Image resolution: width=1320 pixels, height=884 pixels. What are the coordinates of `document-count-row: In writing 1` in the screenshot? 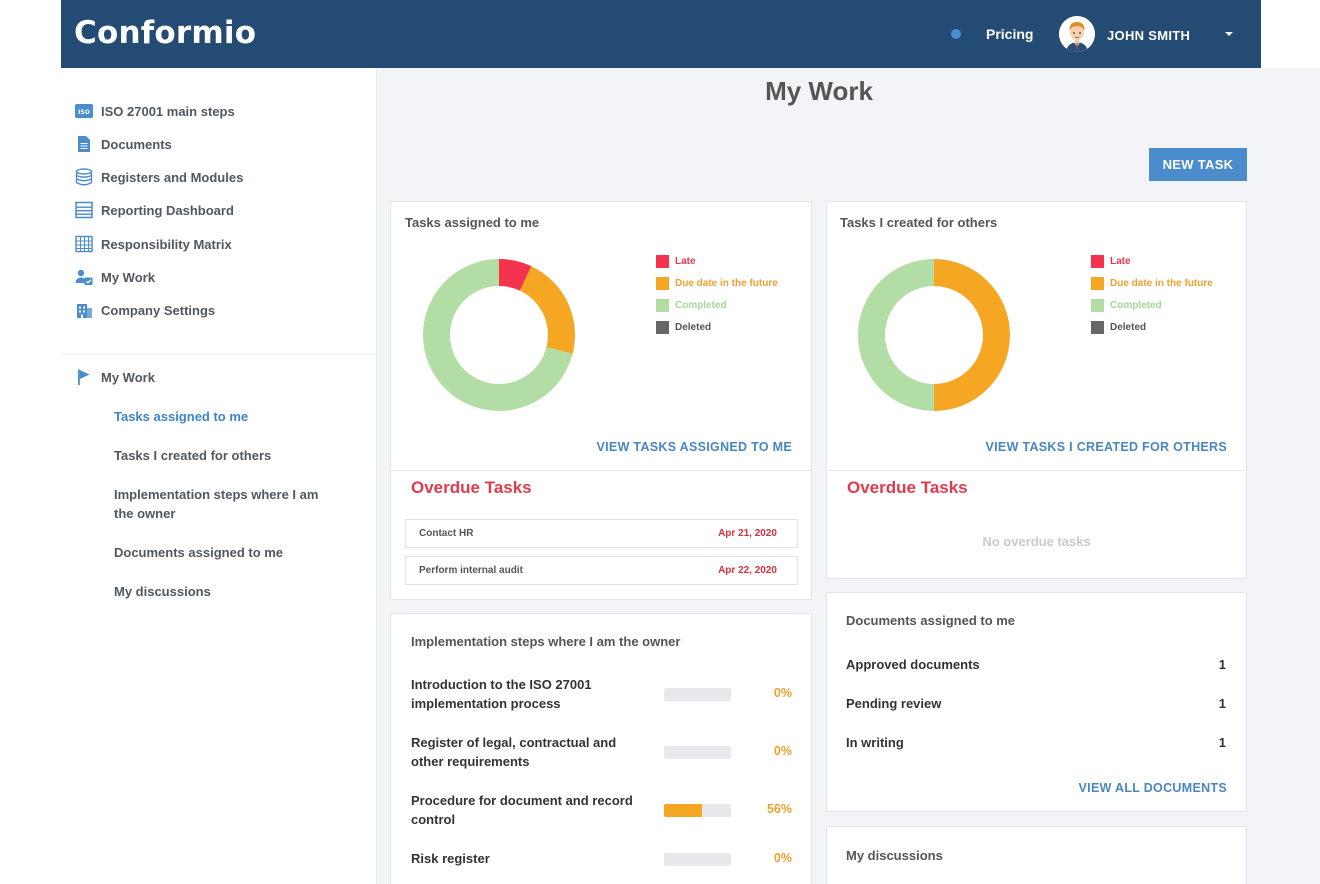 It's located at (1036, 742).